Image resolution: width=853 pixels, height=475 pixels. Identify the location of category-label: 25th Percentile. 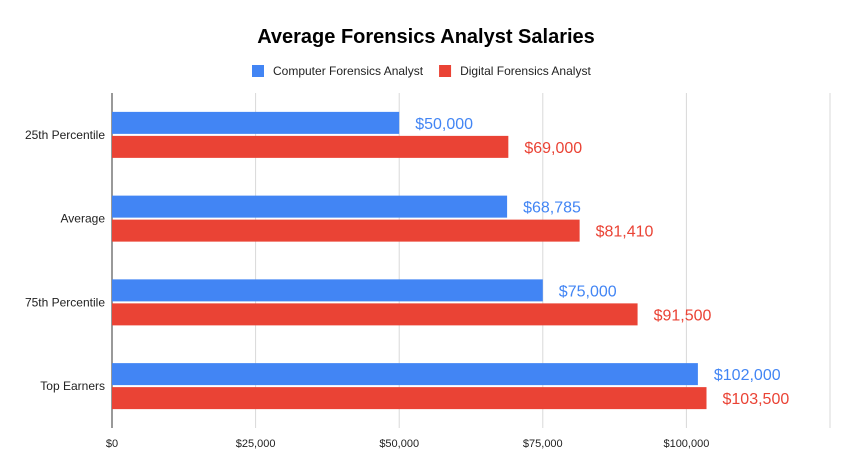
(65, 135).